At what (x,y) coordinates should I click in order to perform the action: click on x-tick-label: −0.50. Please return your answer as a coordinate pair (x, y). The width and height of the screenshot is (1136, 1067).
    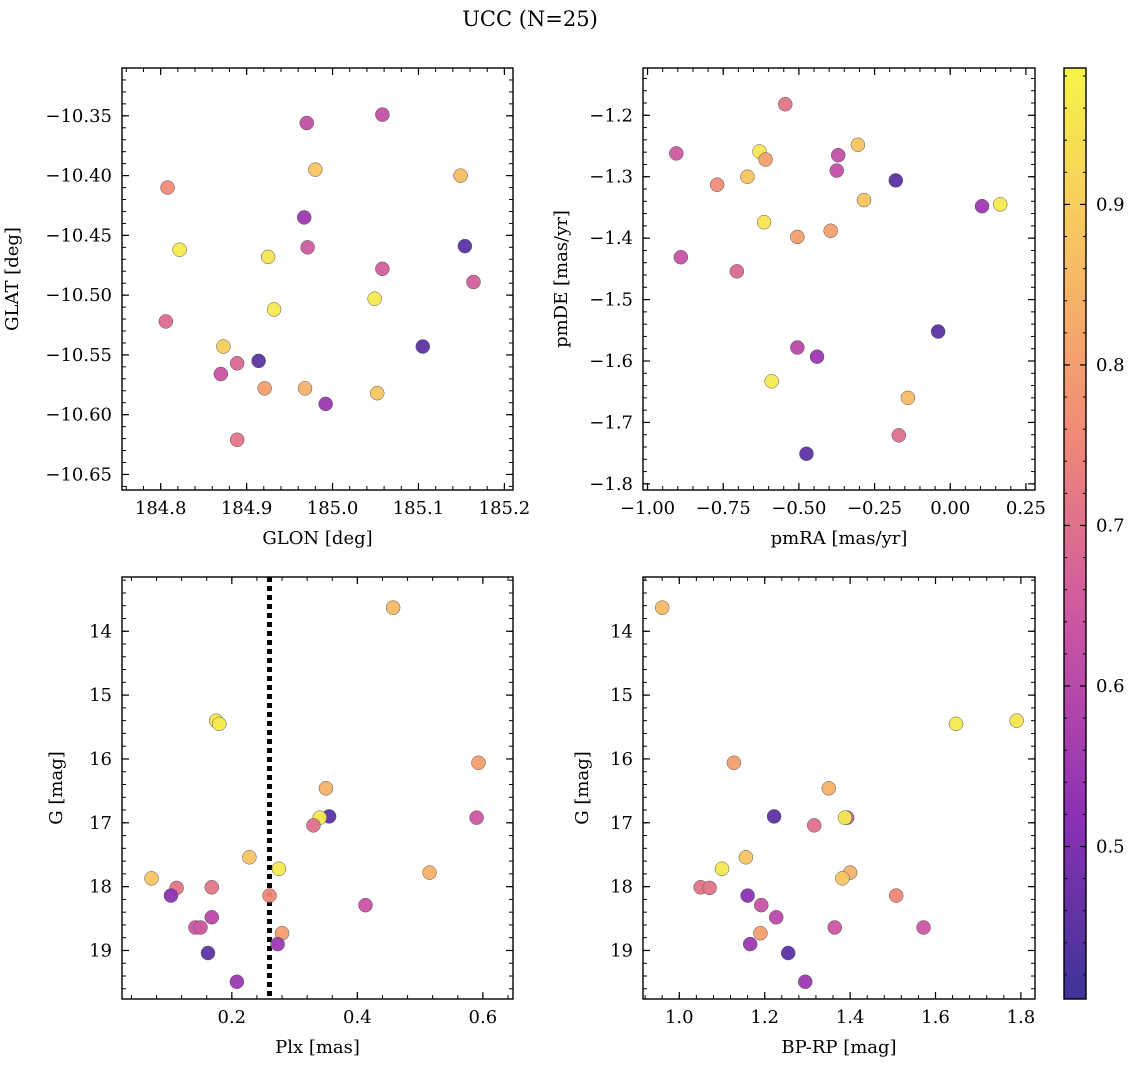
    Looking at the image, I should click on (798, 508).